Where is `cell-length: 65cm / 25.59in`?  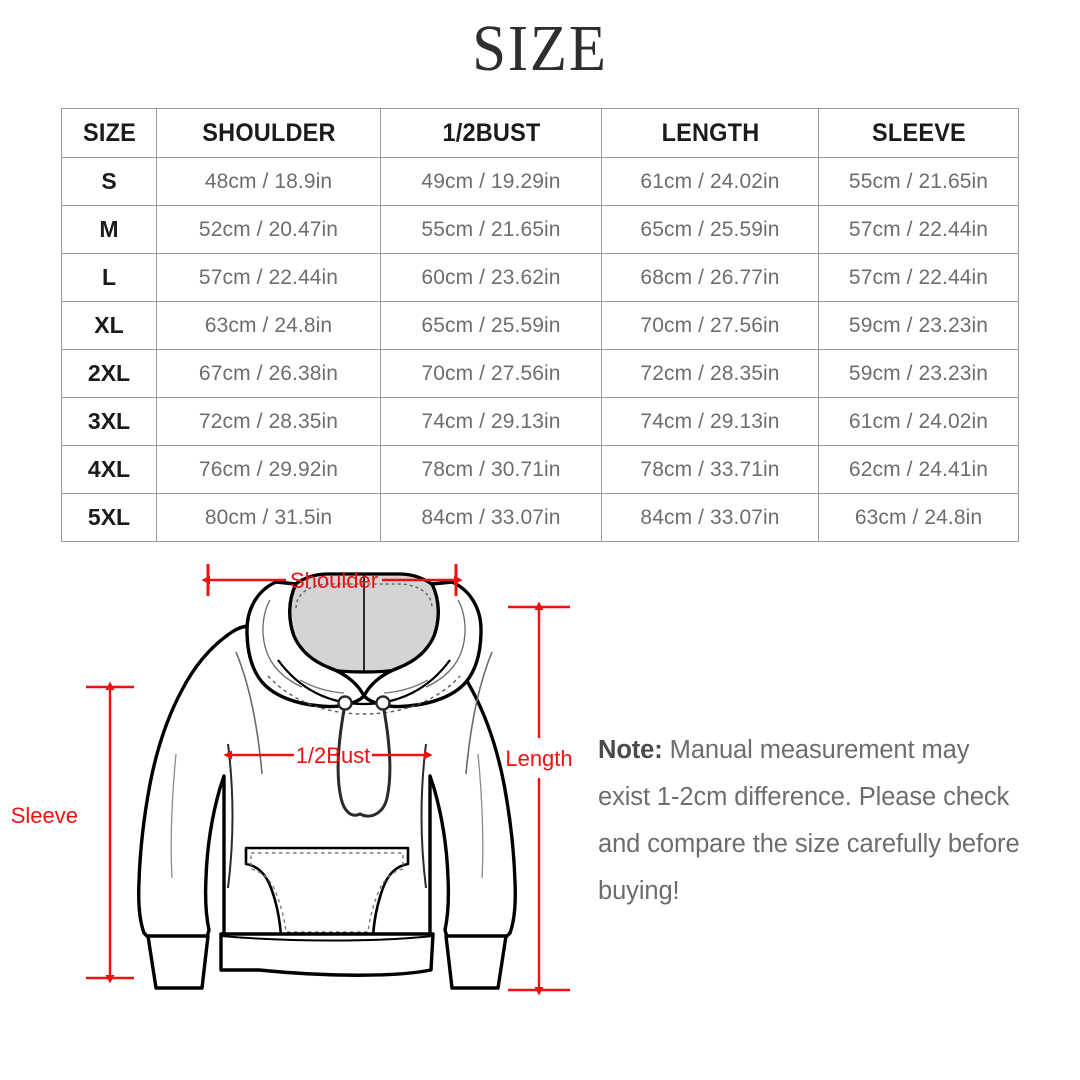
cell-length: 65cm / 25.59in is located at coordinates (710, 229).